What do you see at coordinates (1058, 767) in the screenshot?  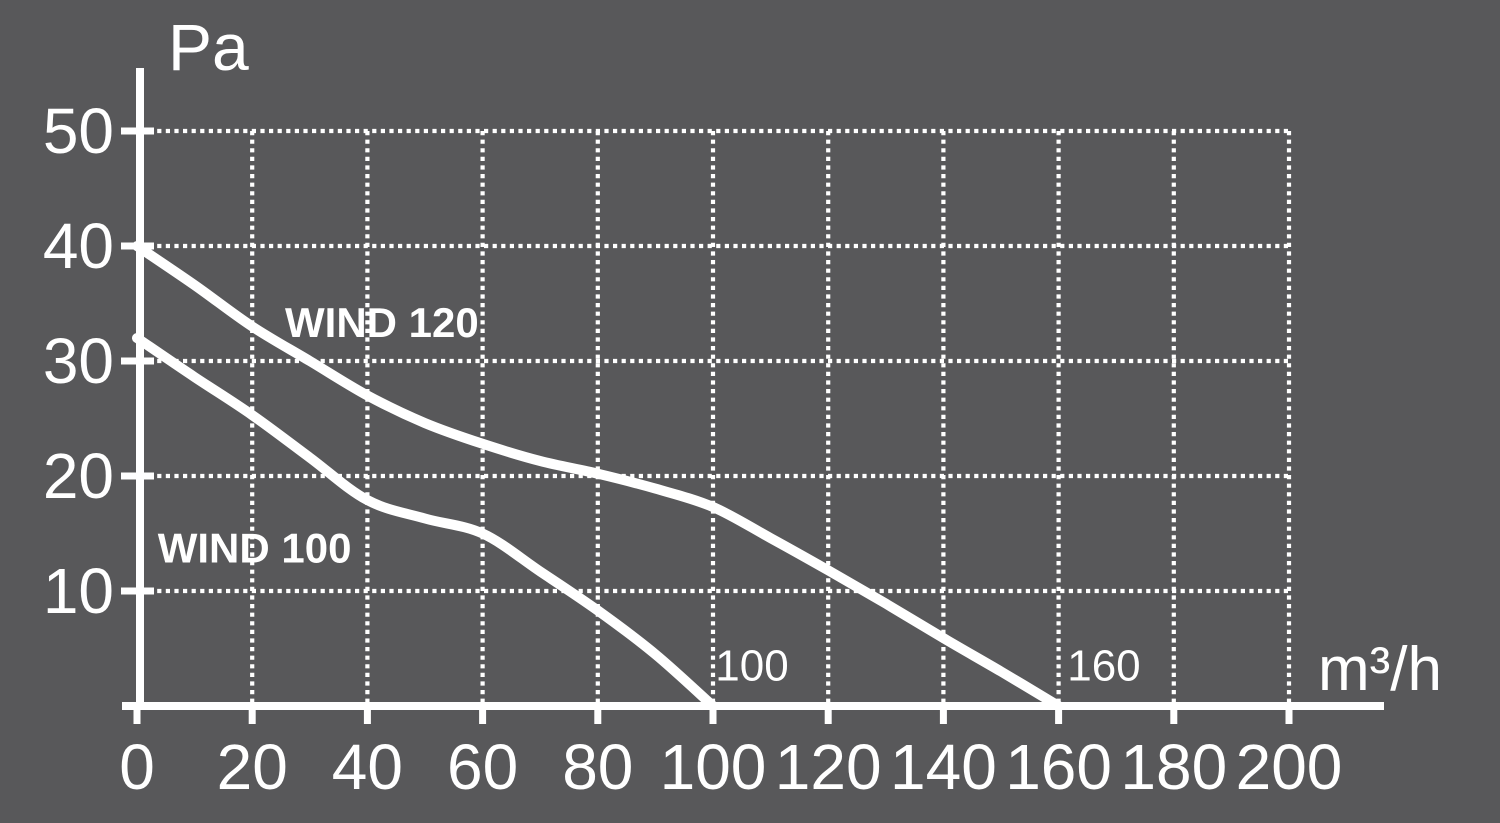 I see `x-tick-label-160: 160` at bounding box center [1058, 767].